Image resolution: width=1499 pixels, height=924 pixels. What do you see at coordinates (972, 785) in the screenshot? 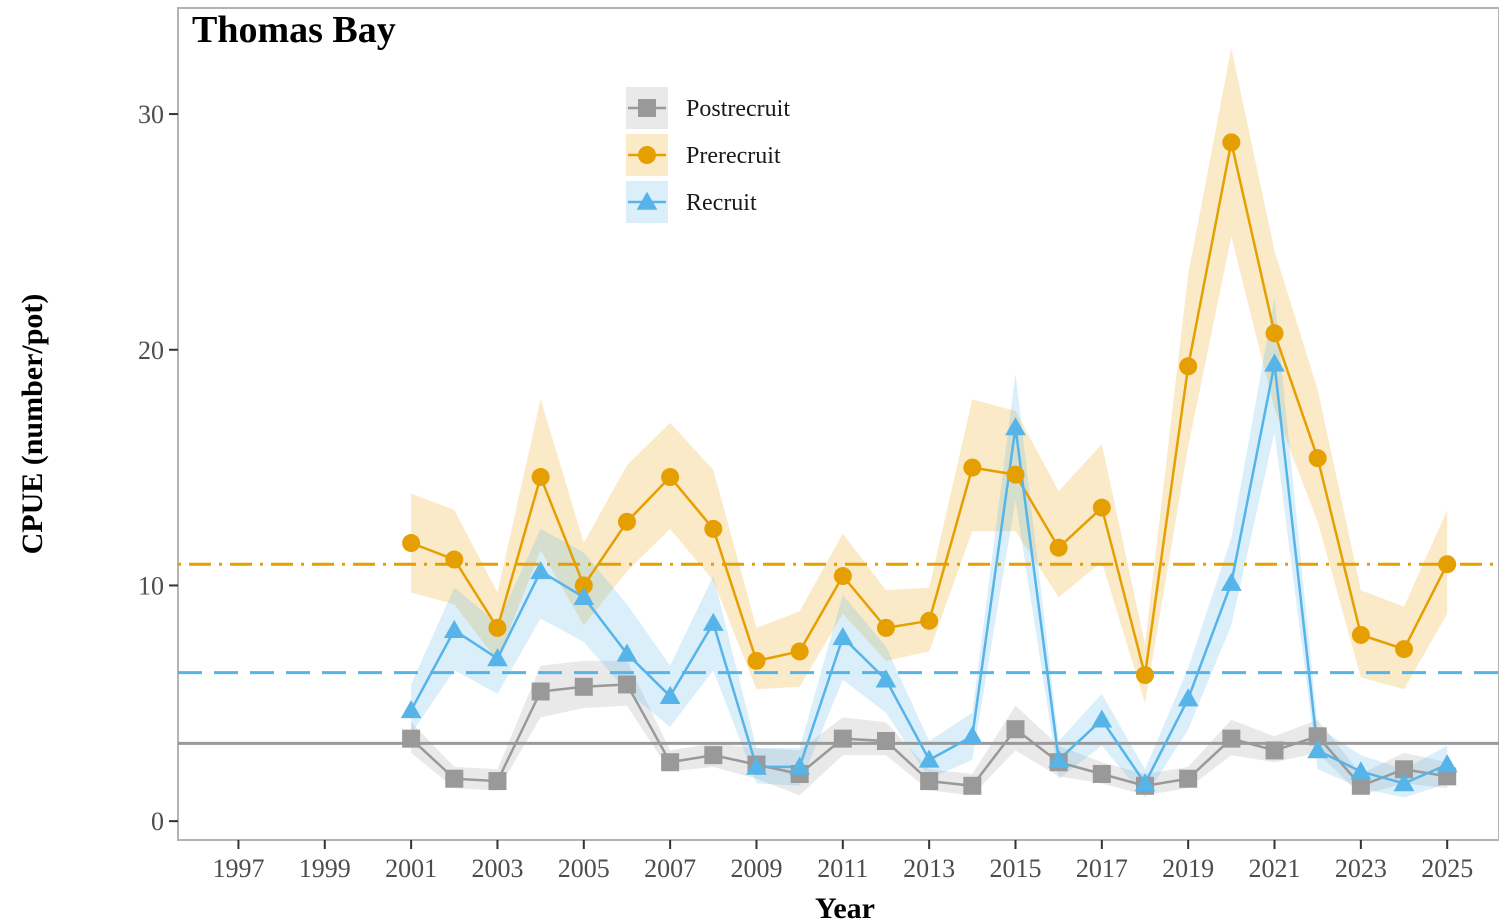
I see `postrecruit-point-2014` at bounding box center [972, 785].